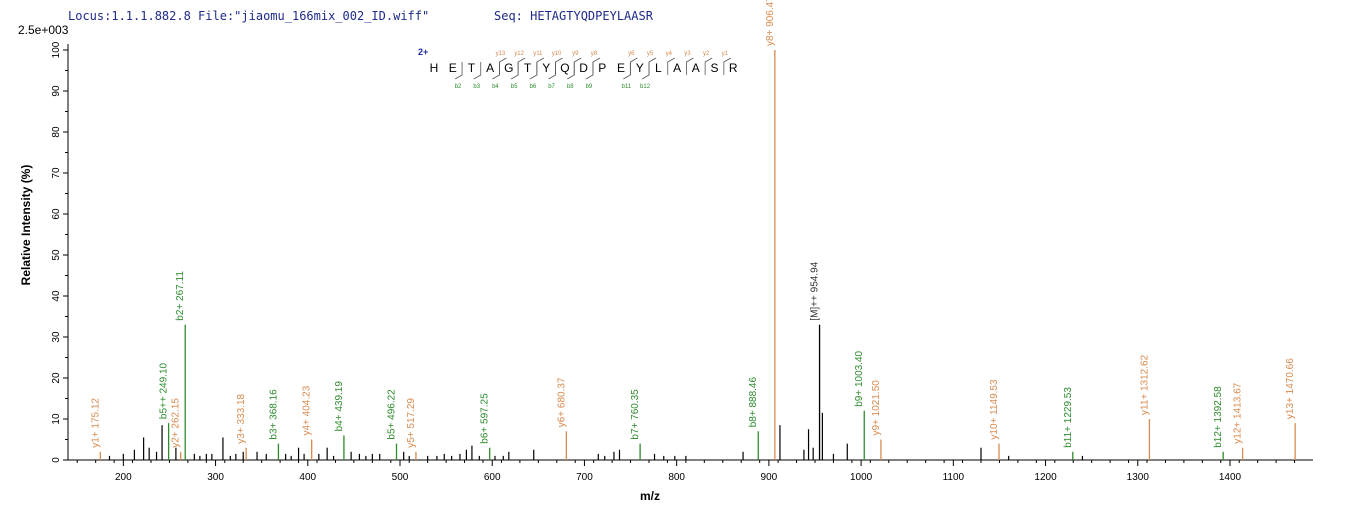 The height and width of the screenshot is (520, 1362). What do you see at coordinates (584, 477) in the screenshot?
I see `x-tick-label: 700` at bounding box center [584, 477].